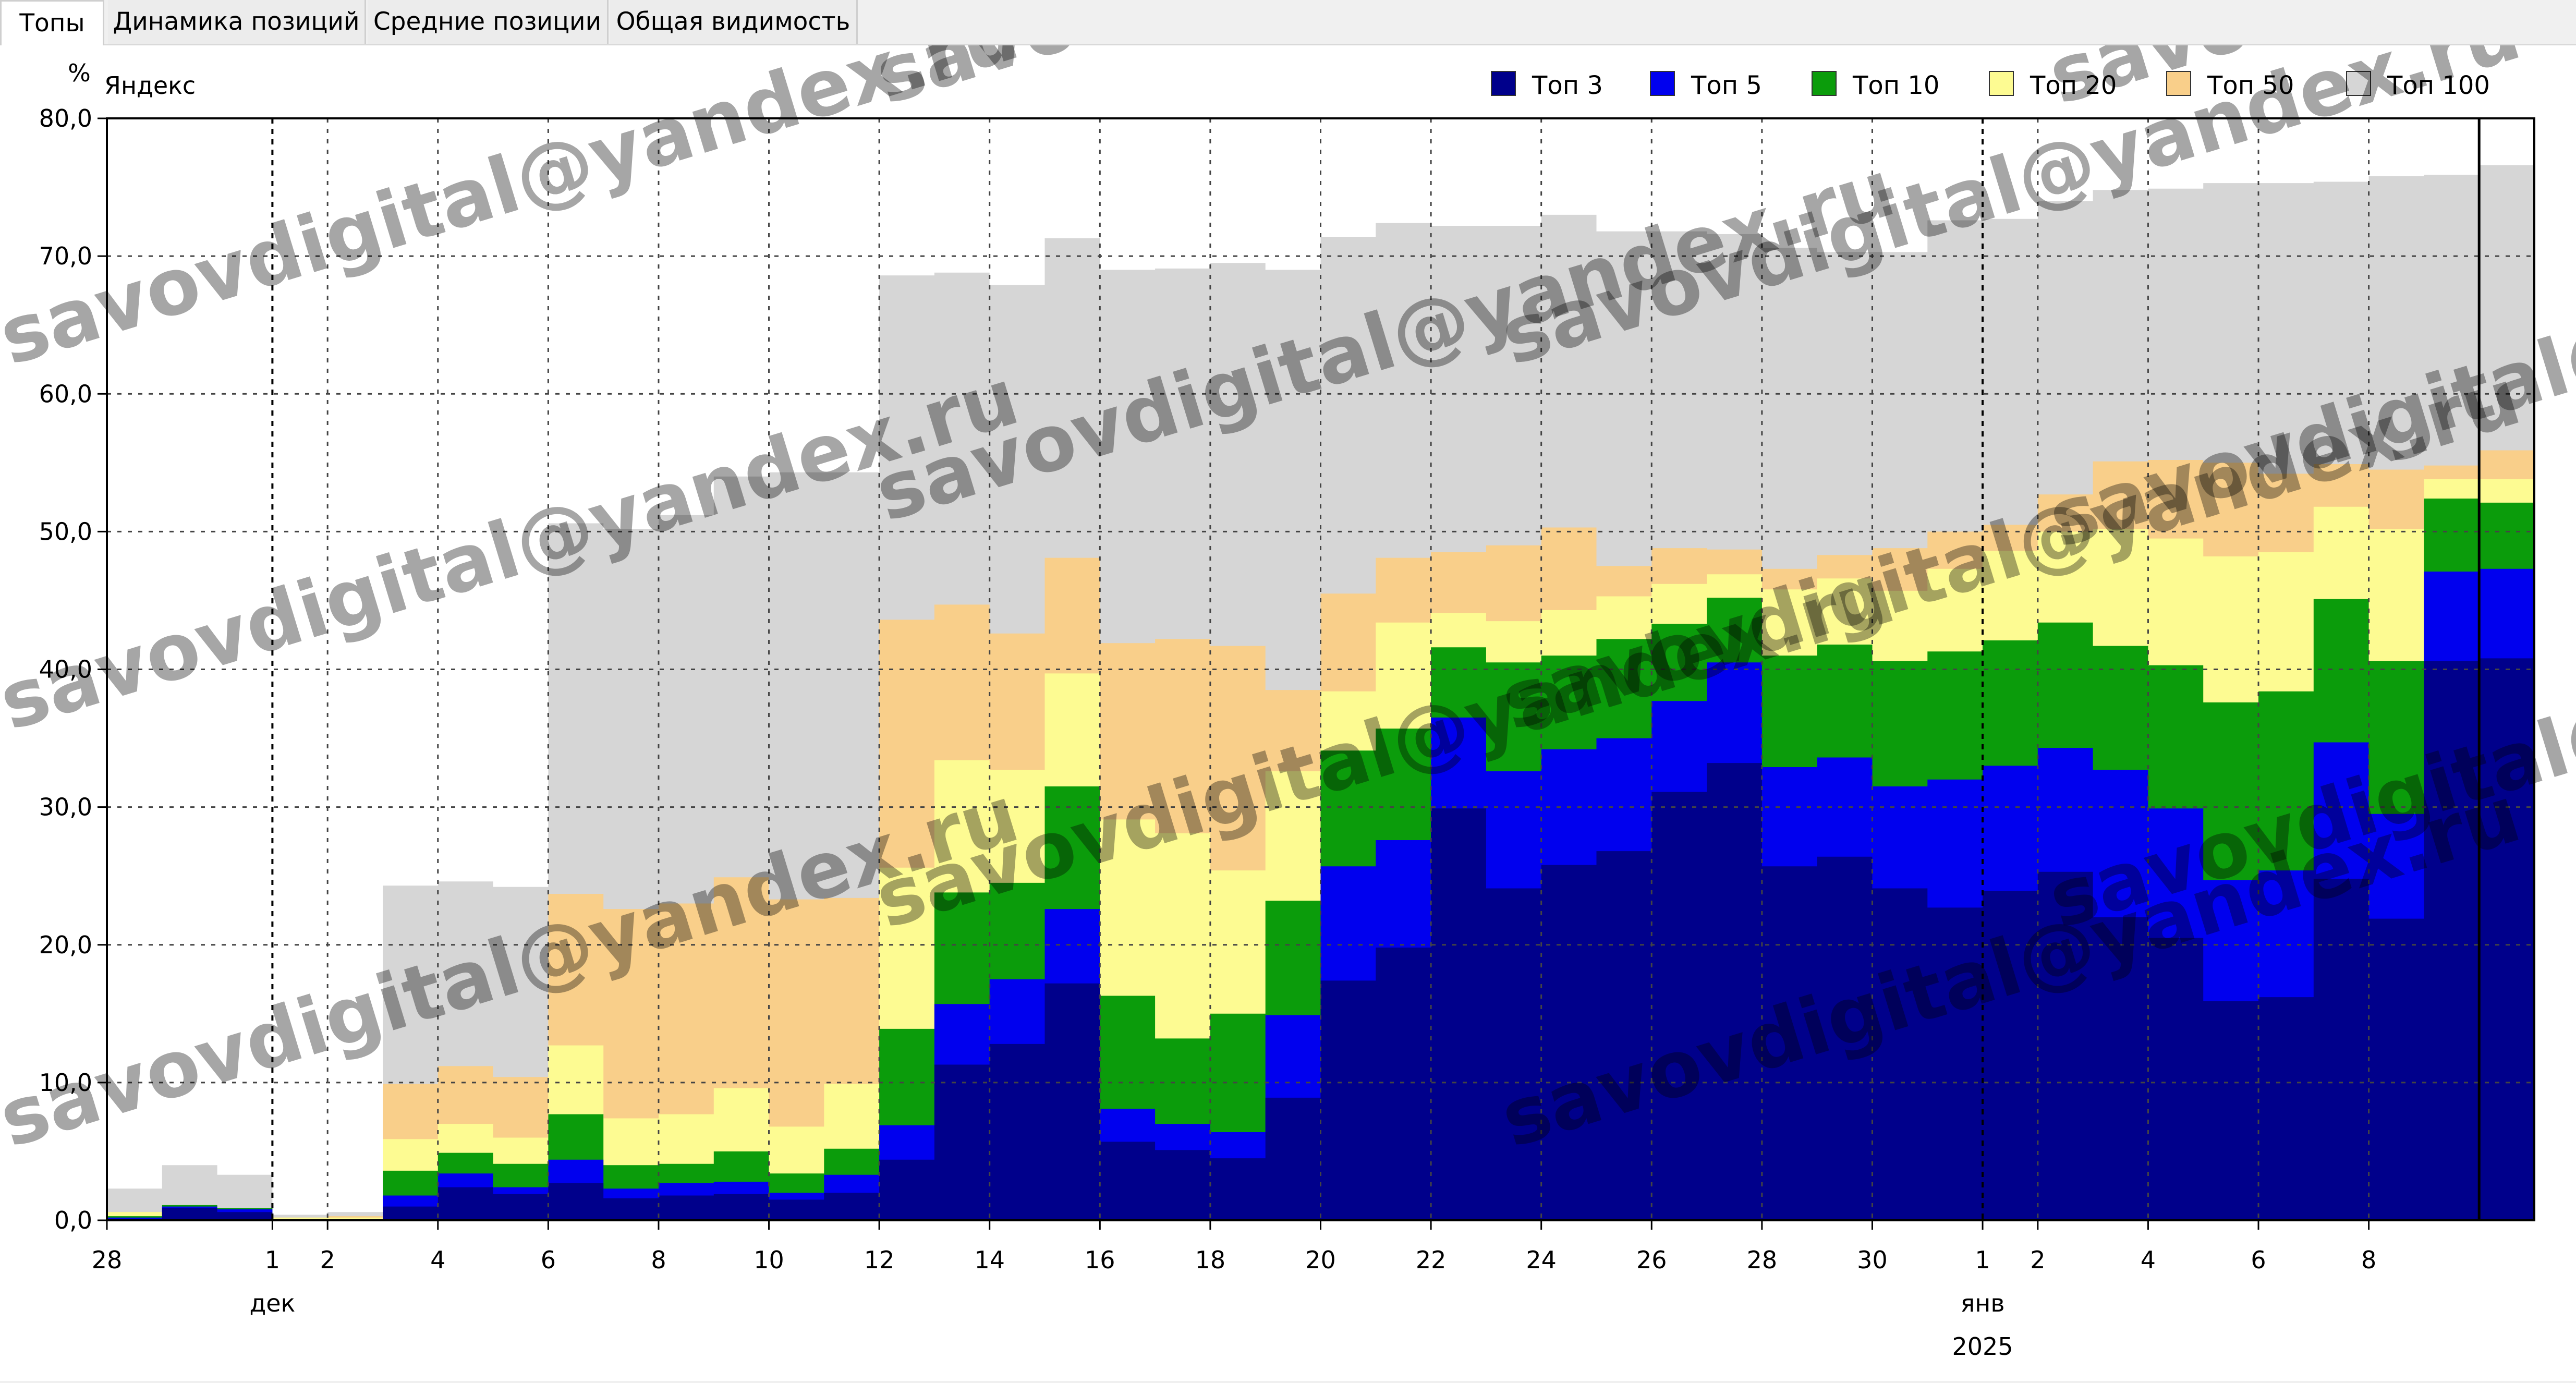 The image size is (2576, 1383). Describe the element at coordinates (1431, 1260) in the screenshot. I see `x-tick-label: 22` at that location.